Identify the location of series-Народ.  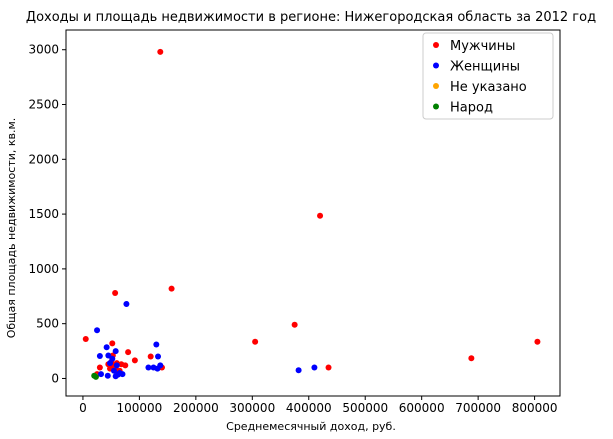
(95, 376).